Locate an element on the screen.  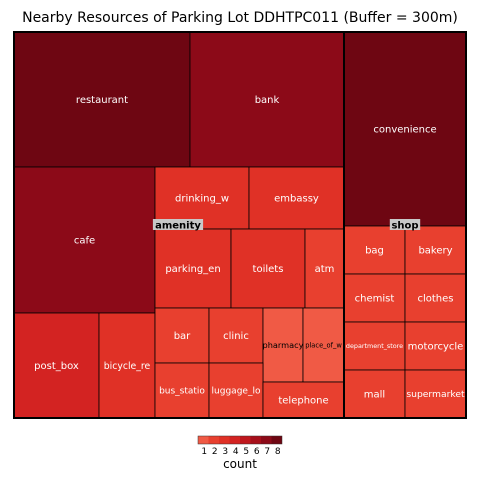
legend-tick-8: 8 is located at coordinates (278, 452).